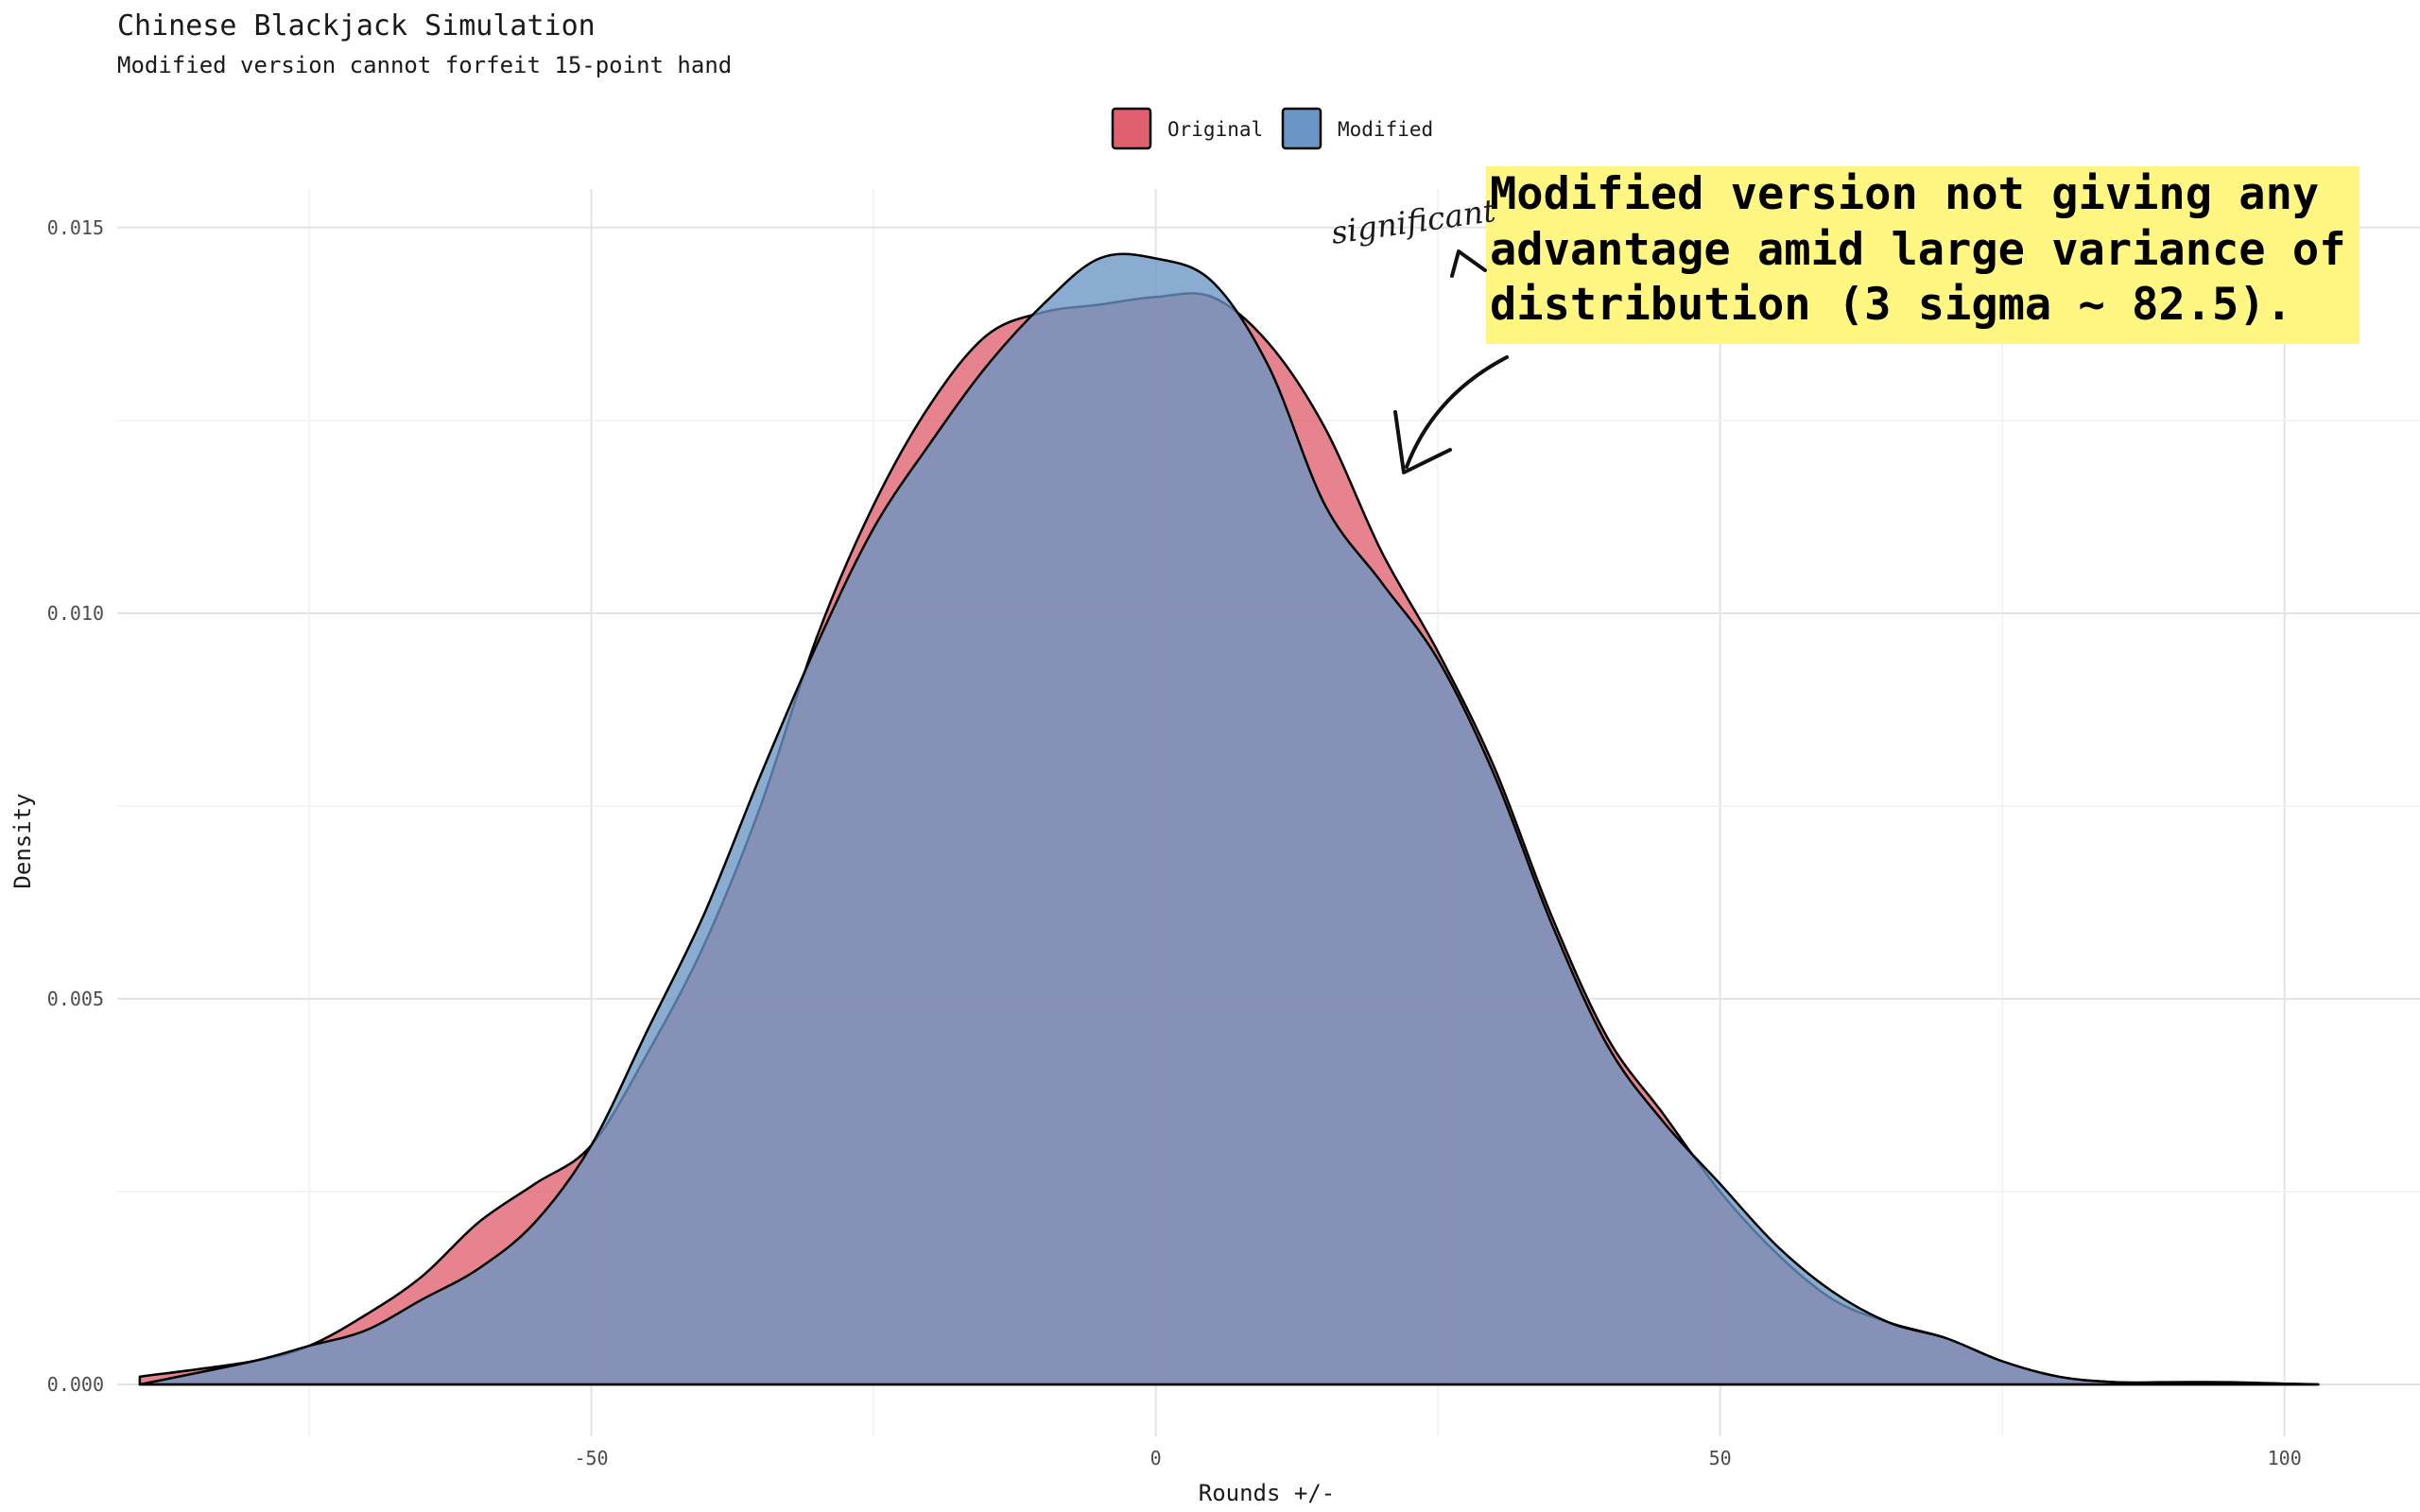  I want to click on arrow-shaft, so click(1457, 412).